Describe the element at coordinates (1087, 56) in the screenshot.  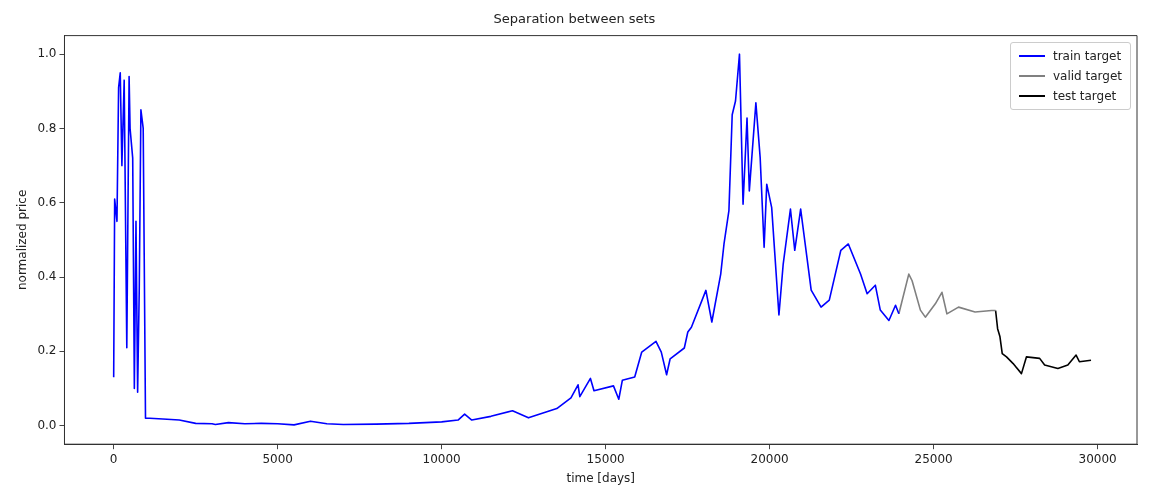
I see `legend-label: train target` at that location.